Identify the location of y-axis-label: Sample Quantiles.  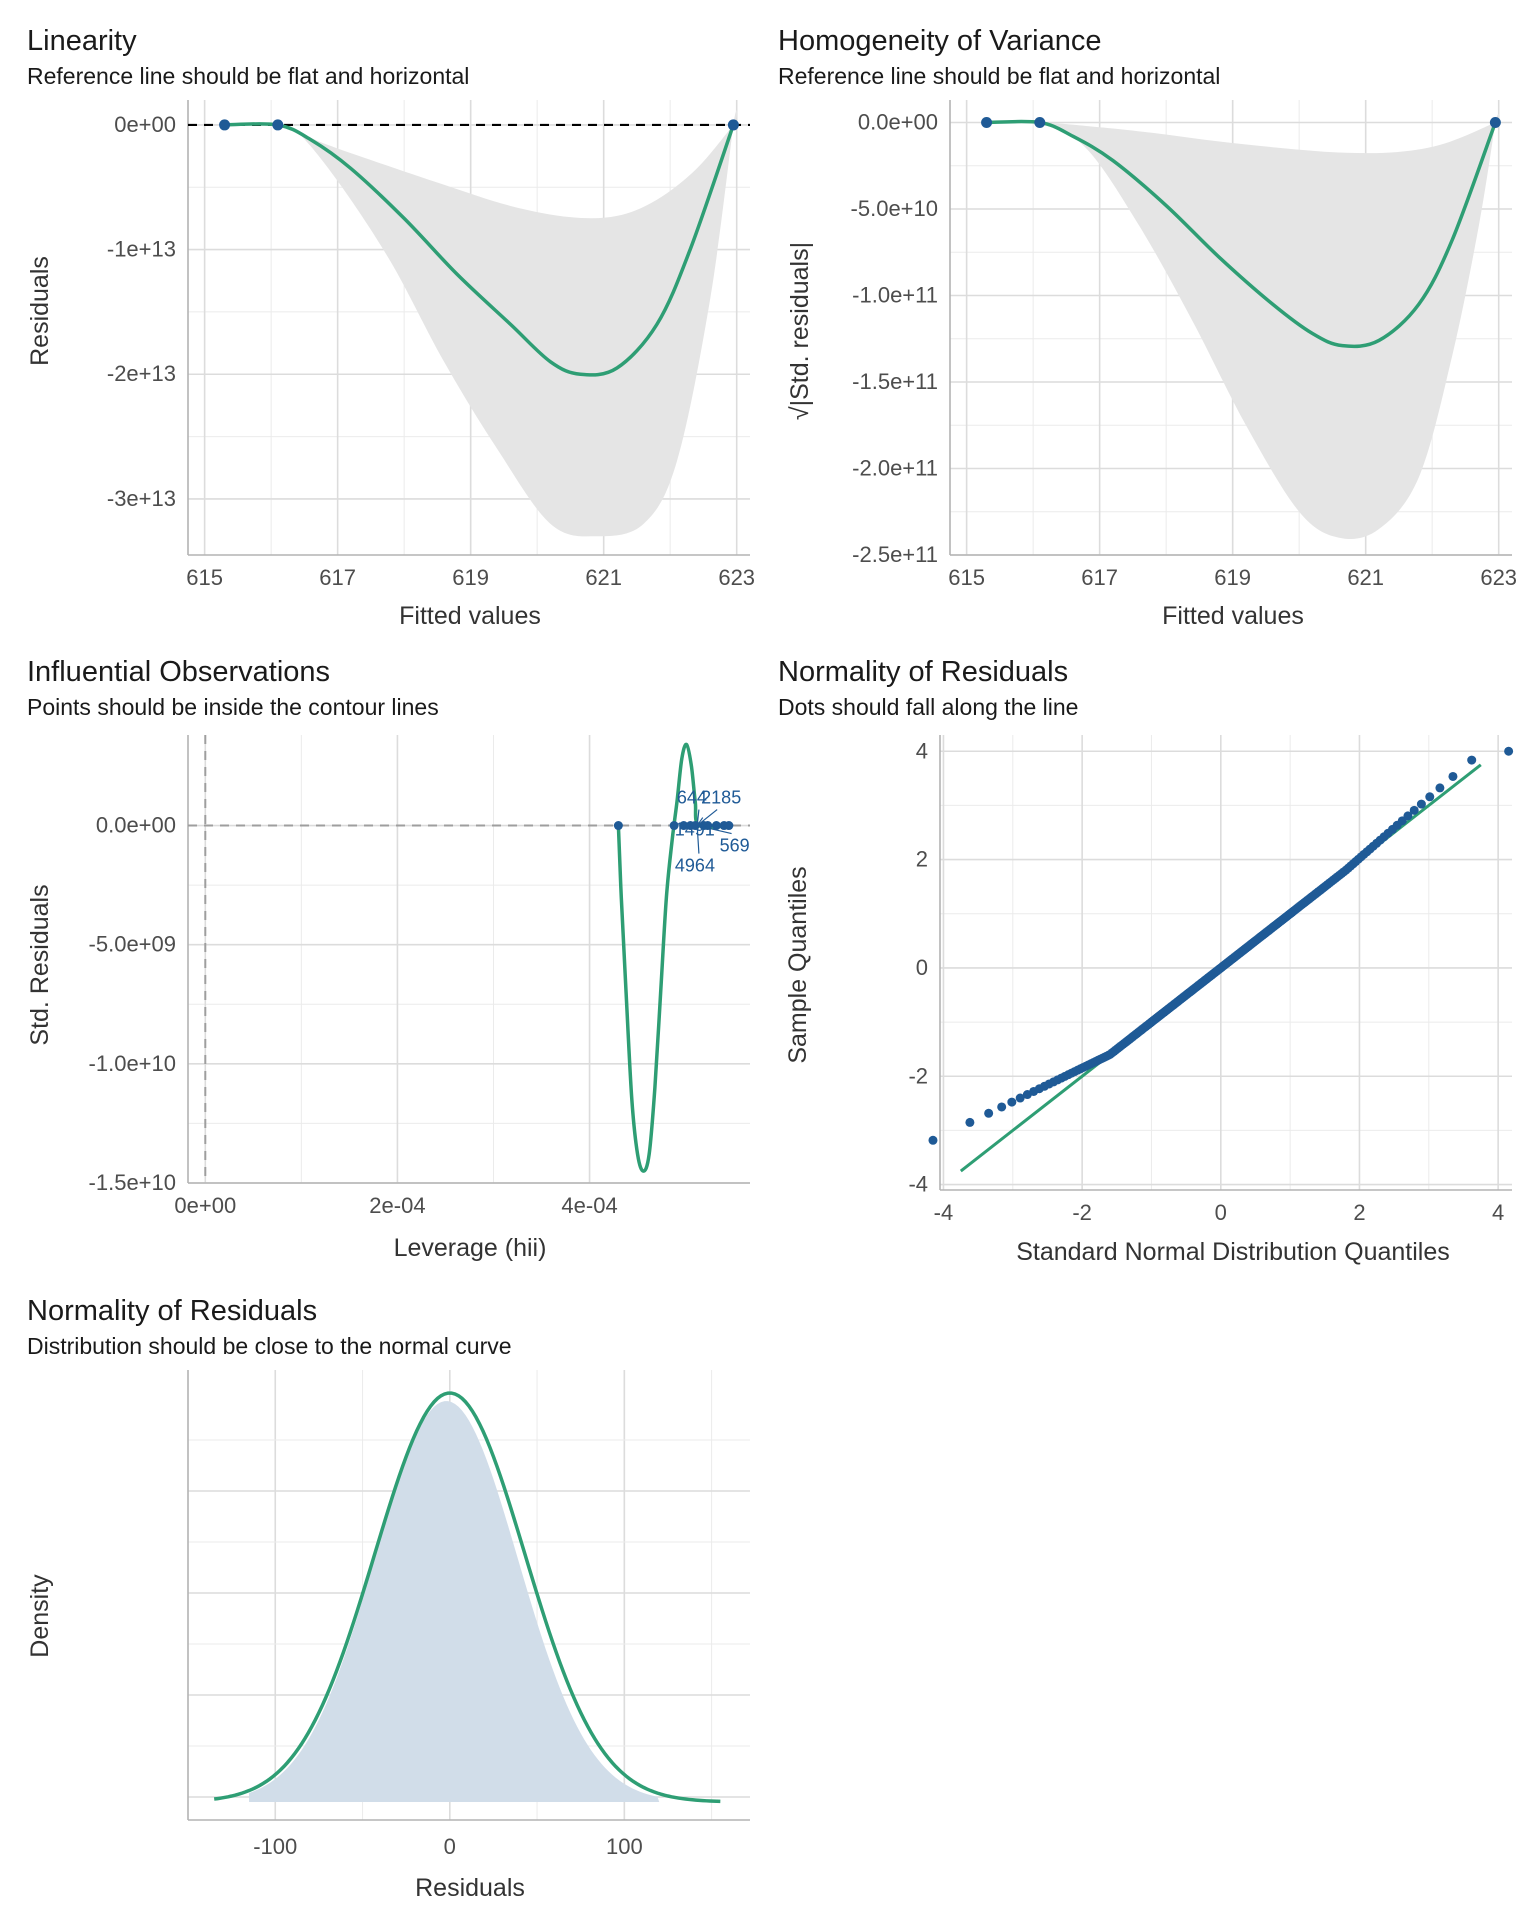
(798, 964).